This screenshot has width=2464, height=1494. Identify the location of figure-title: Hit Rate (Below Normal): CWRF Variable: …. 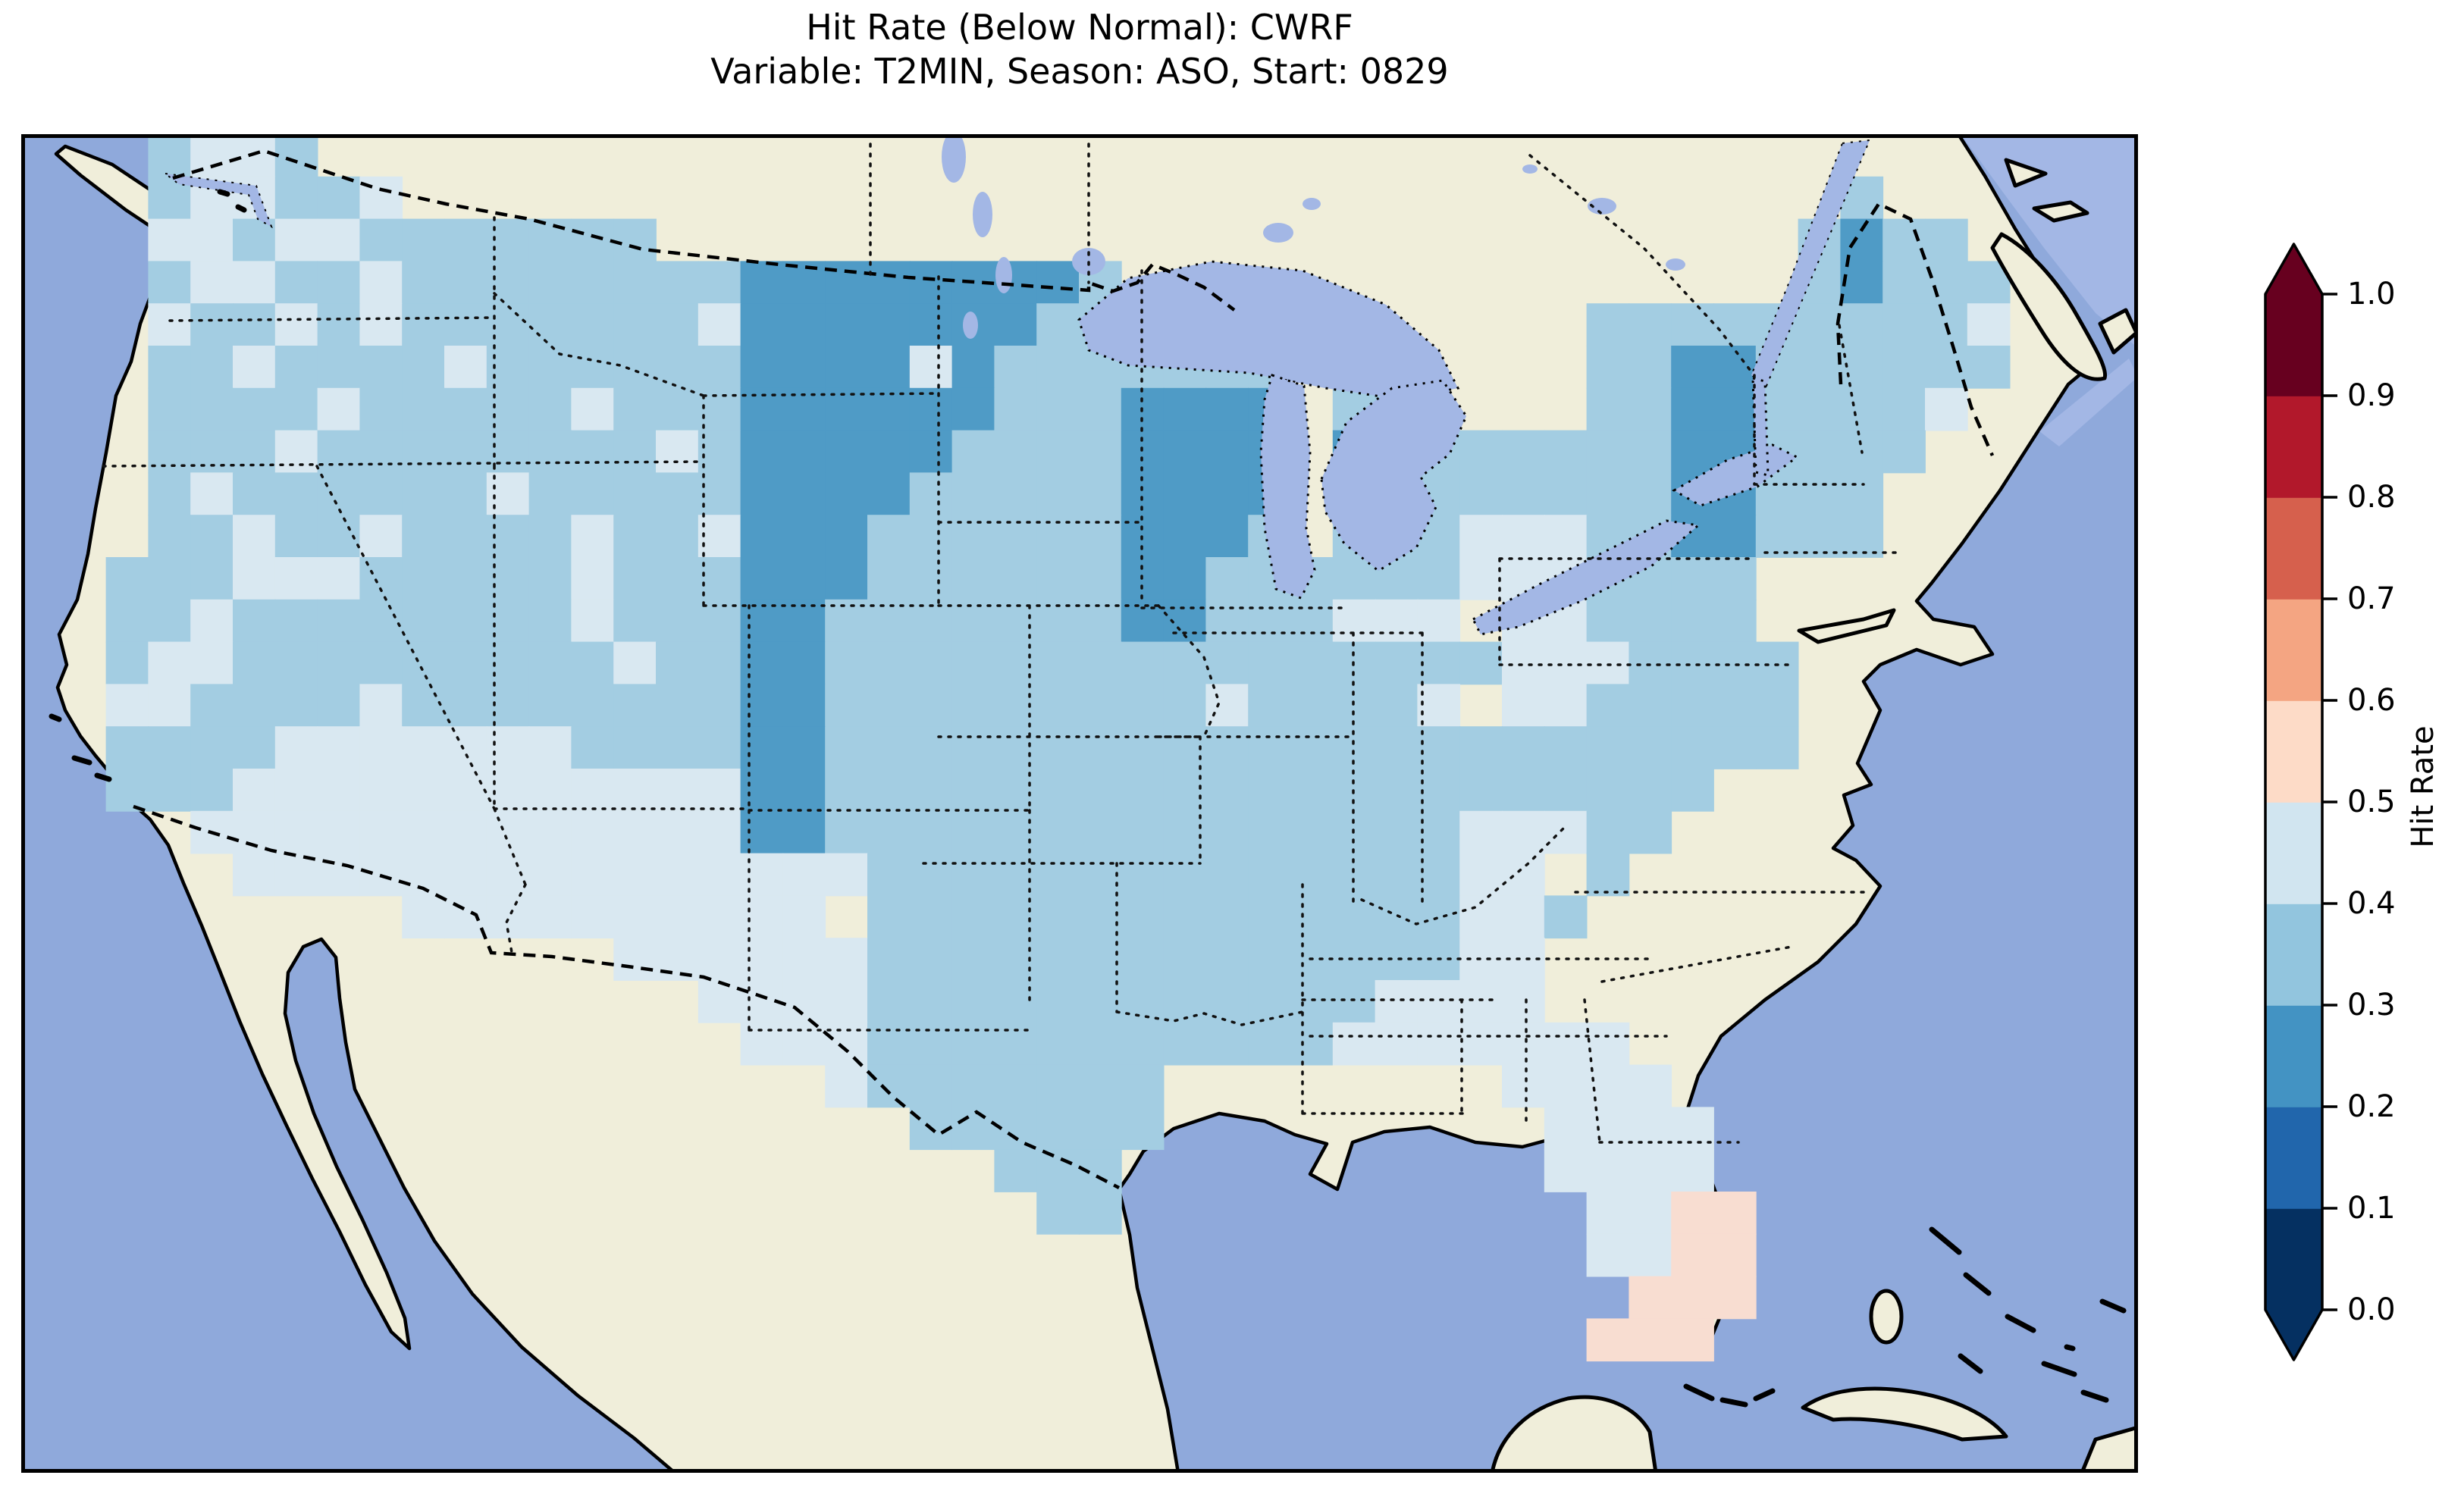
(1079, 49).